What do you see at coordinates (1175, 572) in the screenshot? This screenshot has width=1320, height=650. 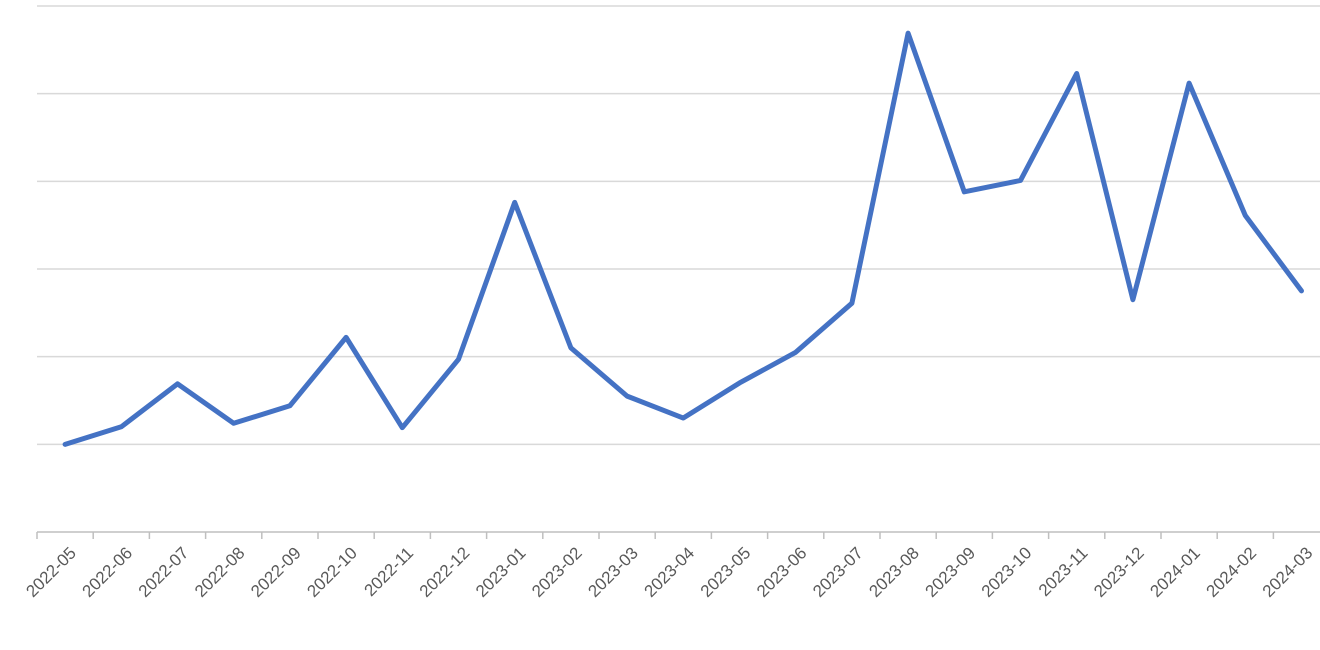 I see `x-tick-label: 2024-01` at bounding box center [1175, 572].